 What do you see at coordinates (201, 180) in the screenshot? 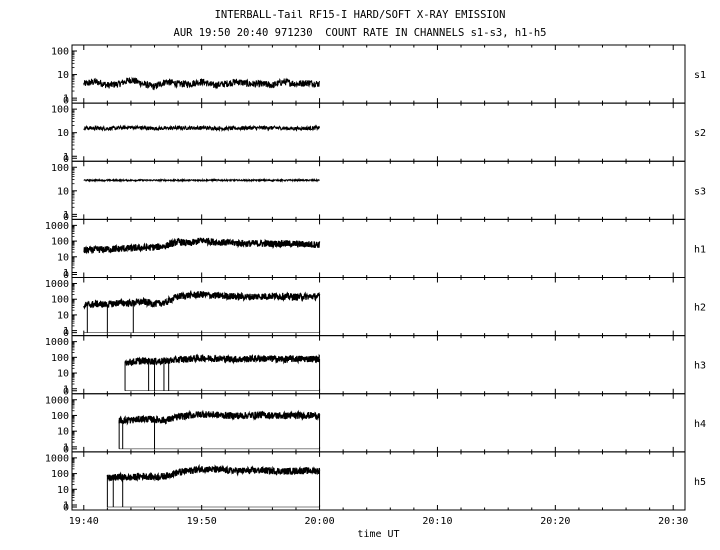
I see `series-line-s3` at bounding box center [201, 180].